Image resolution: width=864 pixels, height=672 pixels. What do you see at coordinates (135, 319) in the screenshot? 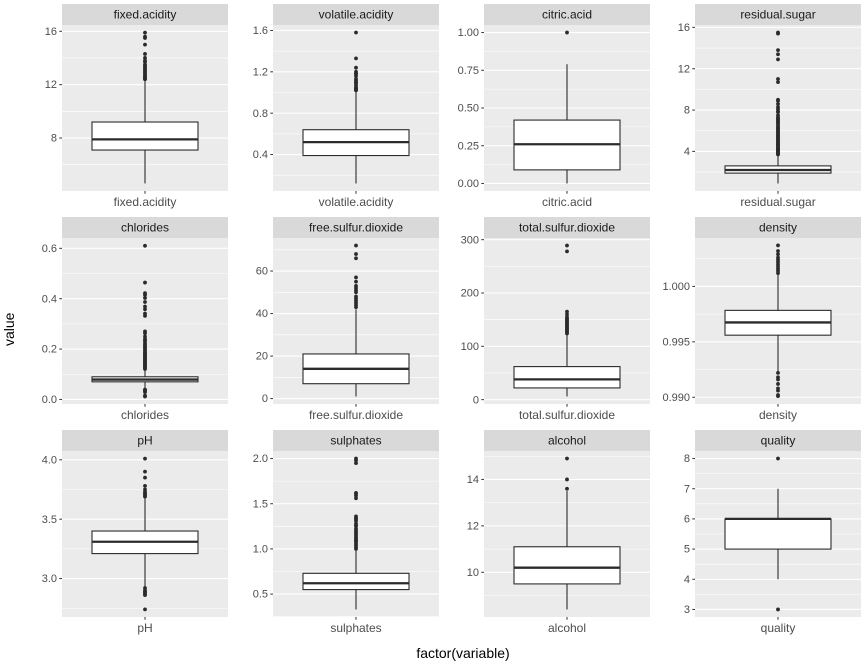
I see `boxplot-chlorides: chlorides 0.0 0.2 0.4 0.6 chlorides` at bounding box center [135, 319].